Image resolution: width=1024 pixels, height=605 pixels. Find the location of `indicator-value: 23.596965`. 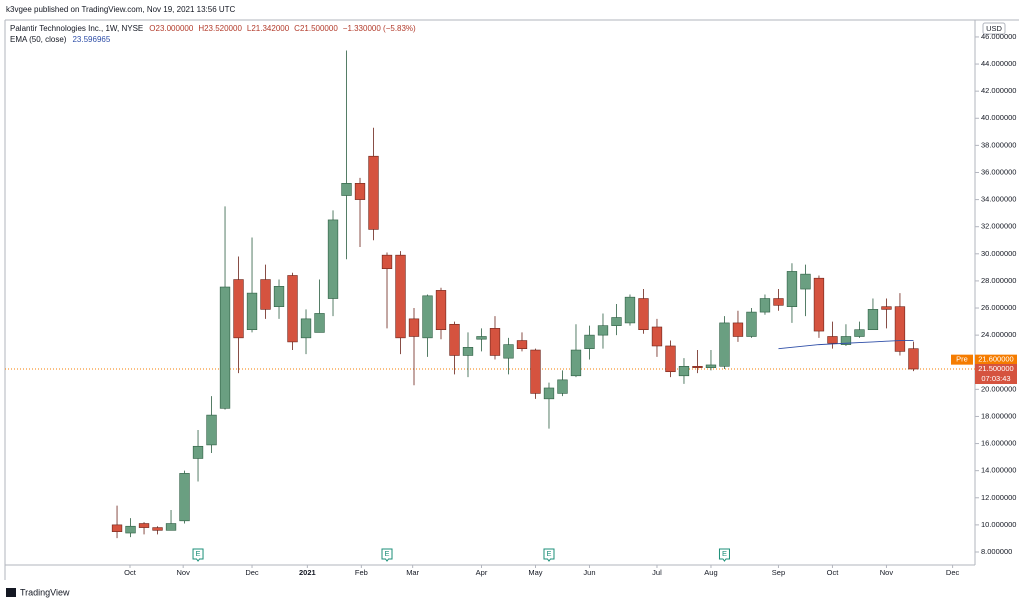

indicator-value: 23.596965 is located at coordinates (91, 39).